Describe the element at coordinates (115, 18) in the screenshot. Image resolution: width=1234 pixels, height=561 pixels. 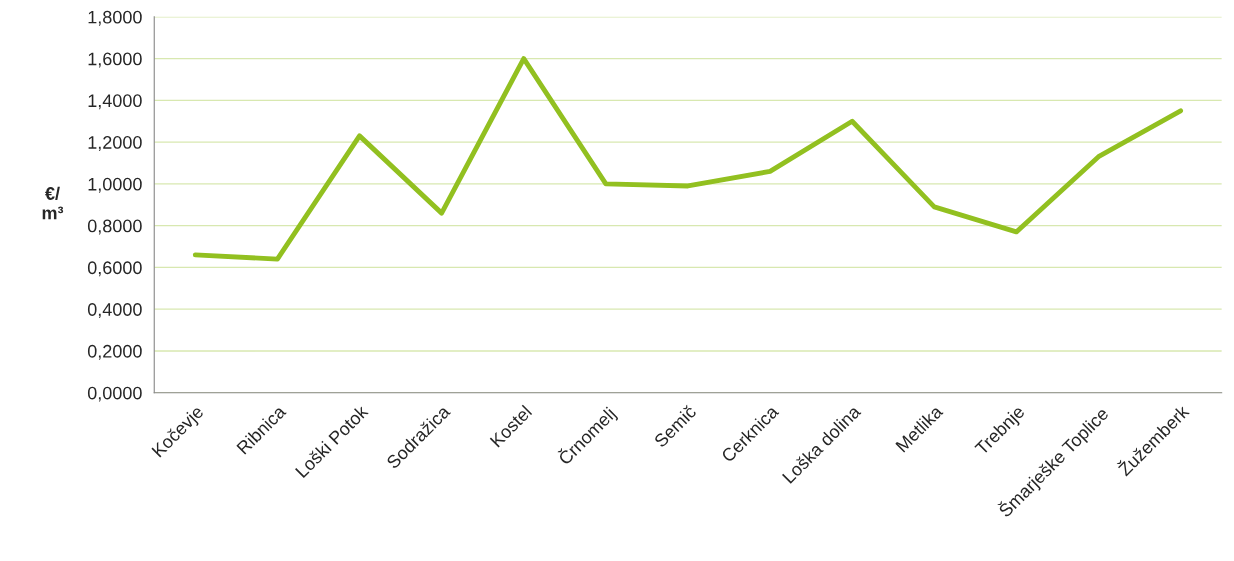
I see `y-tick-label: 1,8000` at that location.